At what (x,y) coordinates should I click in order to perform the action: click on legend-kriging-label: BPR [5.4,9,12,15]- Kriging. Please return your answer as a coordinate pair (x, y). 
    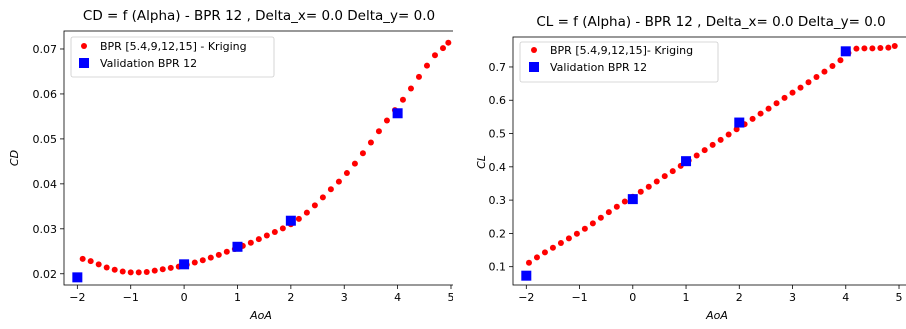
    Looking at the image, I should click on (621, 50).